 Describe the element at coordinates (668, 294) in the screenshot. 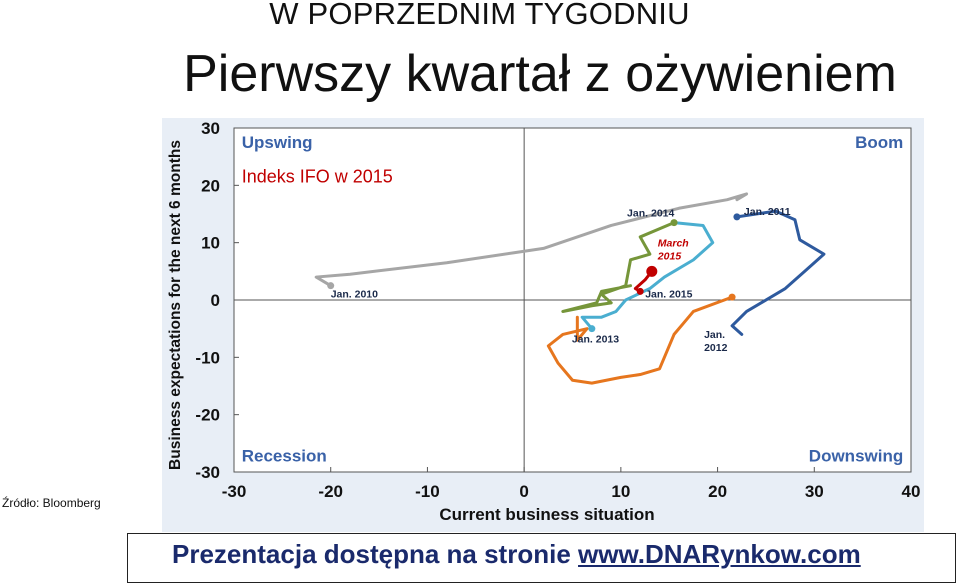

I see `annotation-label: Jan. 2015` at that location.